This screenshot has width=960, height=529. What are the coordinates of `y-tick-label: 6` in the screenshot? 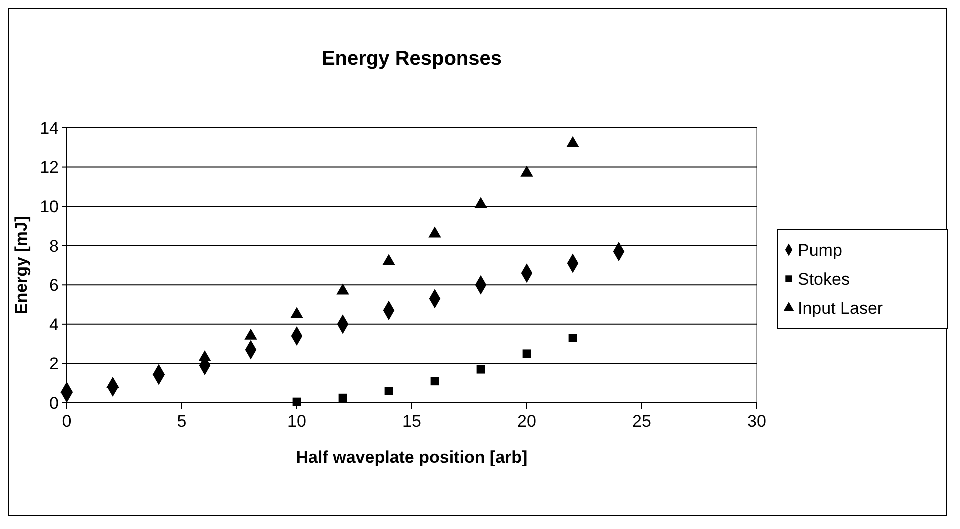 It's located at (54, 286).